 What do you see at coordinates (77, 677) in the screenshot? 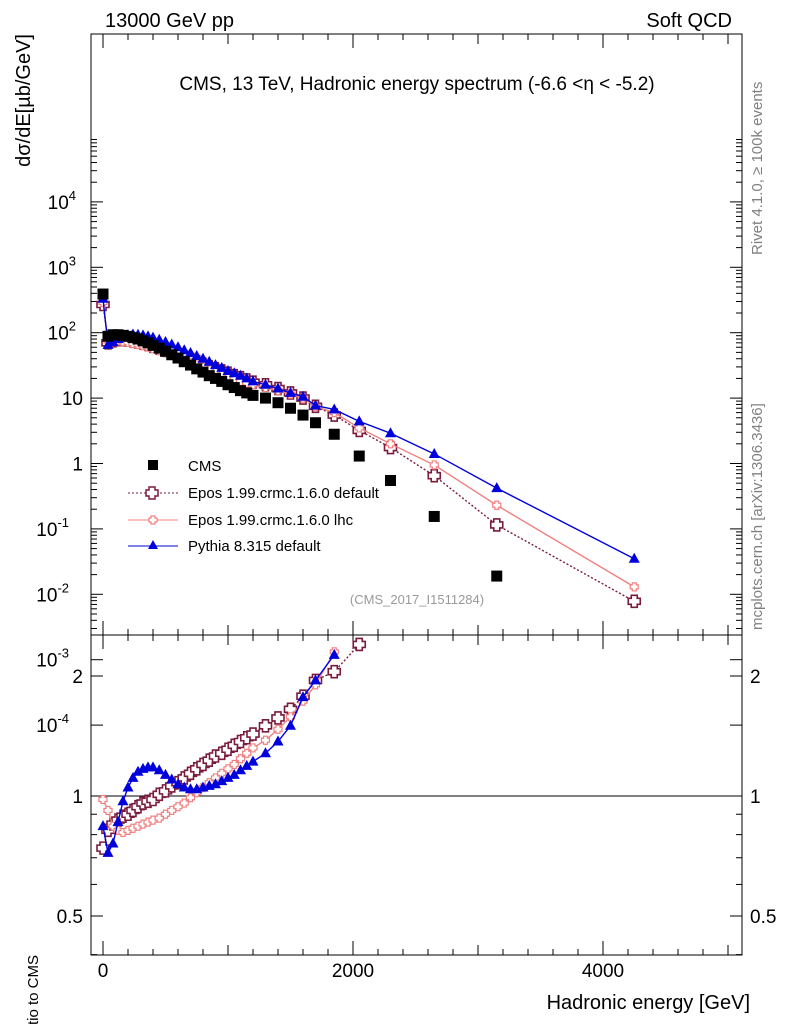
I see `ratio-tick-label: 2` at bounding box center [77, 677].